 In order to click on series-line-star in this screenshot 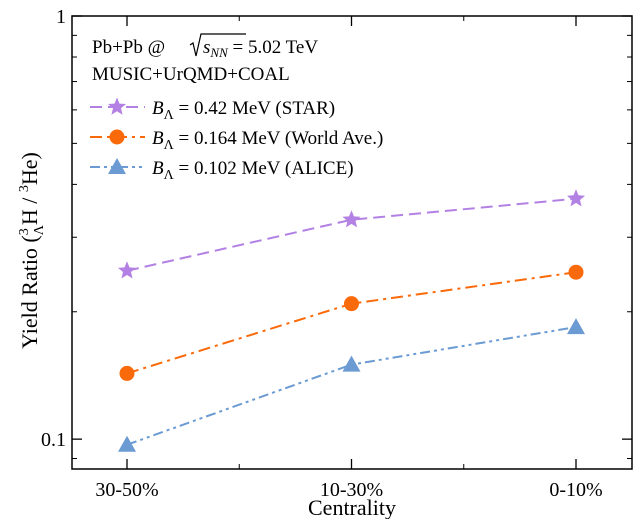, I will do `click(351, 234)`.